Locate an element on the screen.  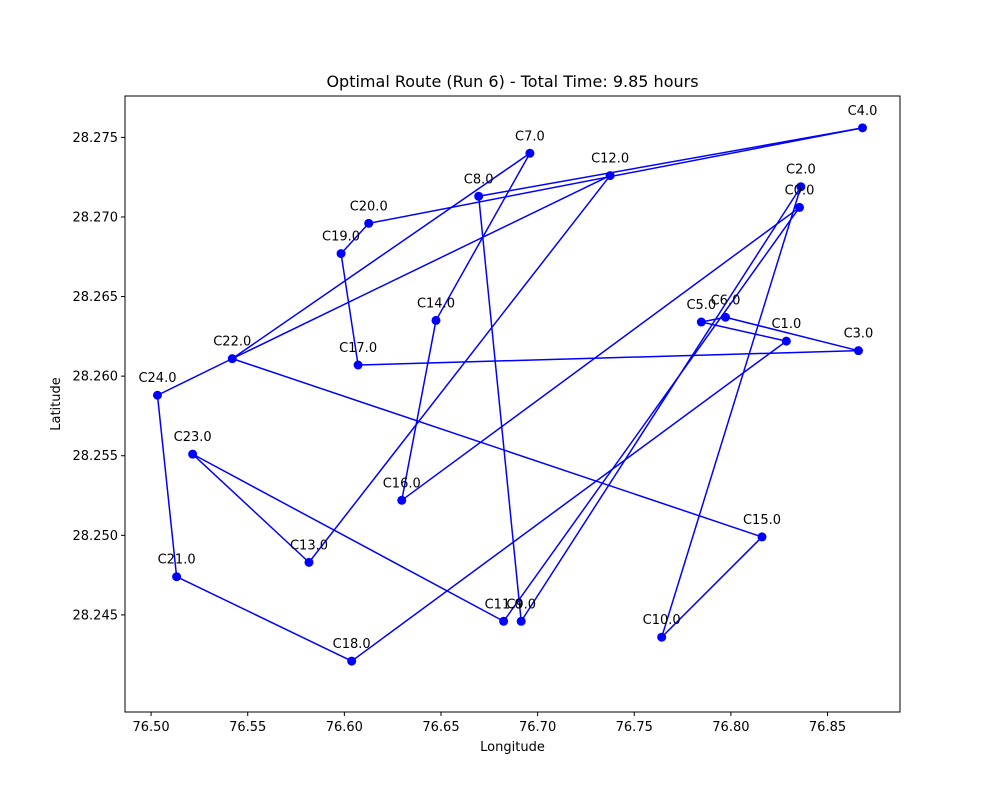
route-point-label: C7.0 is located at coordinates (530, 136).